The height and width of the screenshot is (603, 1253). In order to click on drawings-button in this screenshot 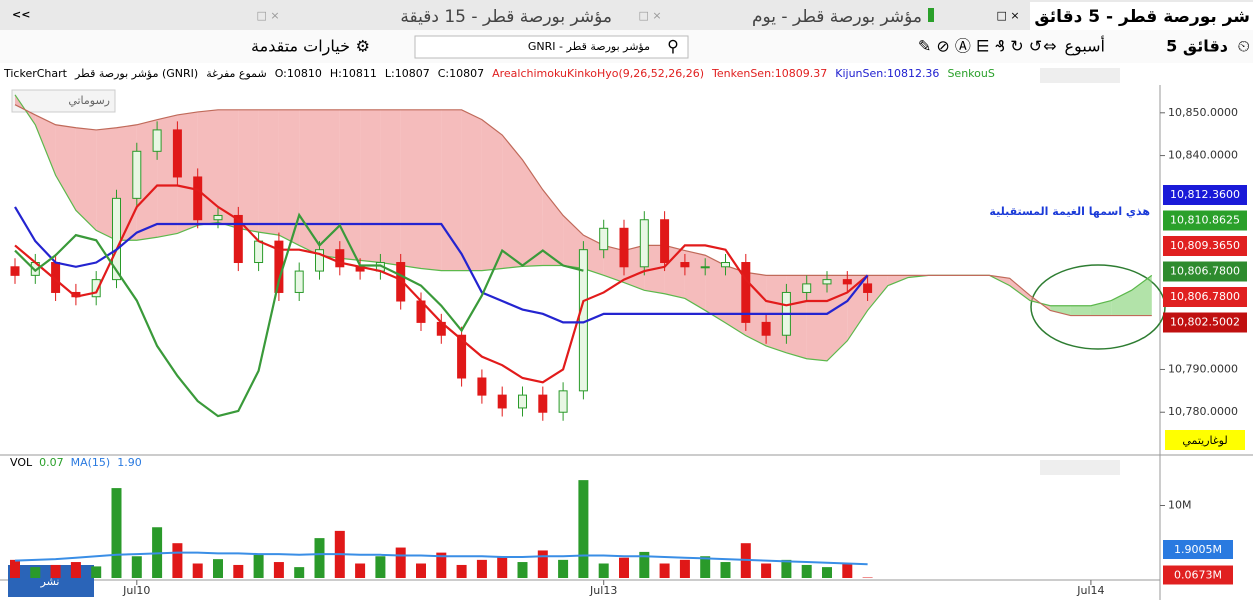, I will do `click(63, 101)`.